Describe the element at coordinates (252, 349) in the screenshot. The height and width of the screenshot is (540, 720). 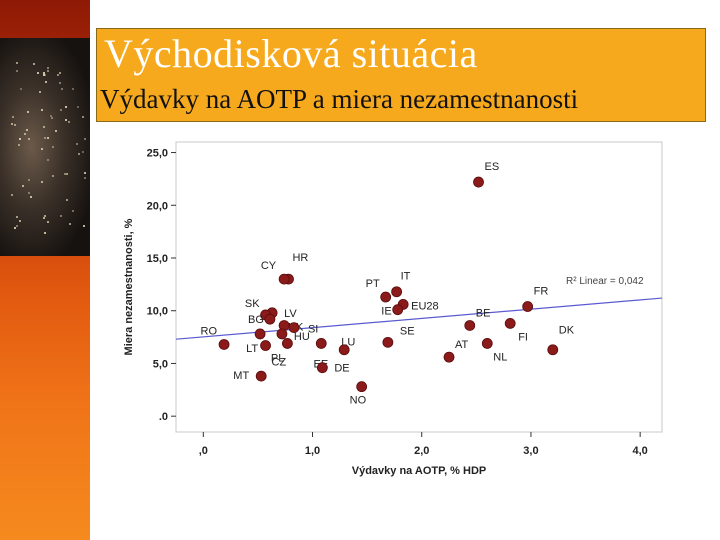
I see `point-label-lt: LT` at that location.